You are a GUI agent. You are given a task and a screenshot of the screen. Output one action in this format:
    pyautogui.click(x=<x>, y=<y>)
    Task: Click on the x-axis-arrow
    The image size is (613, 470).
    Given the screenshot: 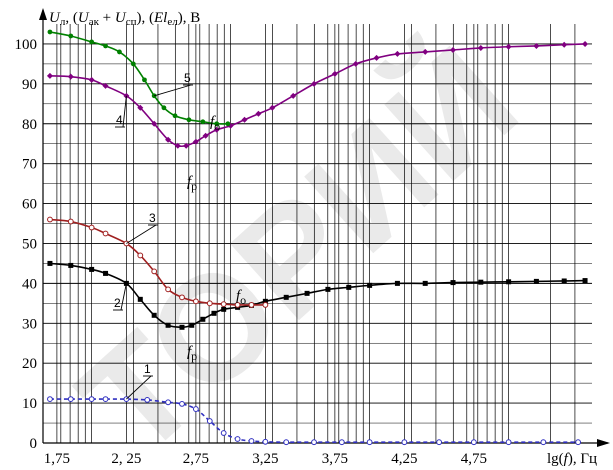 What is the action you would take?
    pyautogui.click(x=603, y=443)
    